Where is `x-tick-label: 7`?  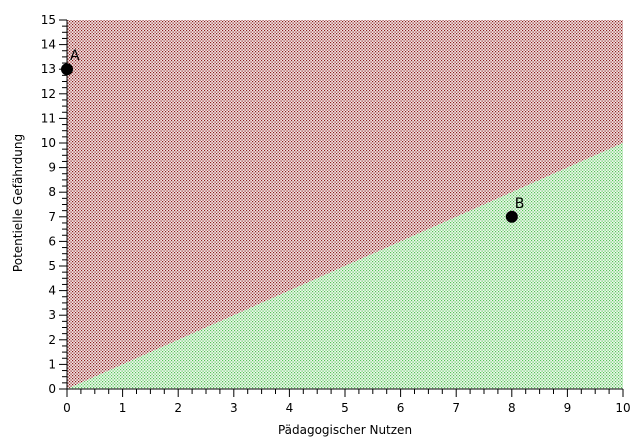 x-tick-label: 7 is located at coordinates (456, 408).